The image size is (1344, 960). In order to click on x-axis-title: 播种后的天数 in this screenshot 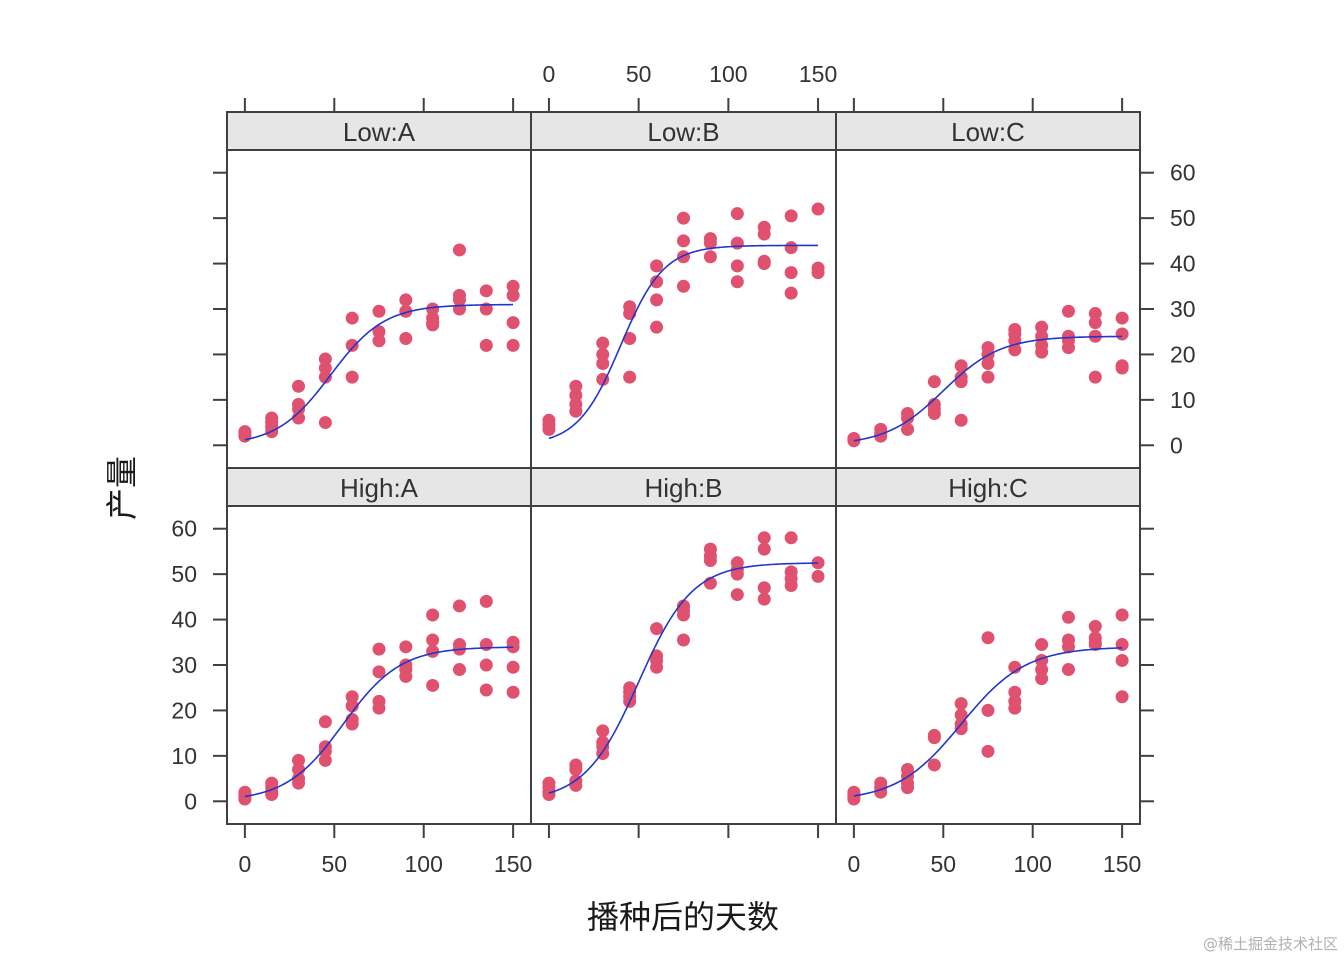, I will do `click(683, 917)`.